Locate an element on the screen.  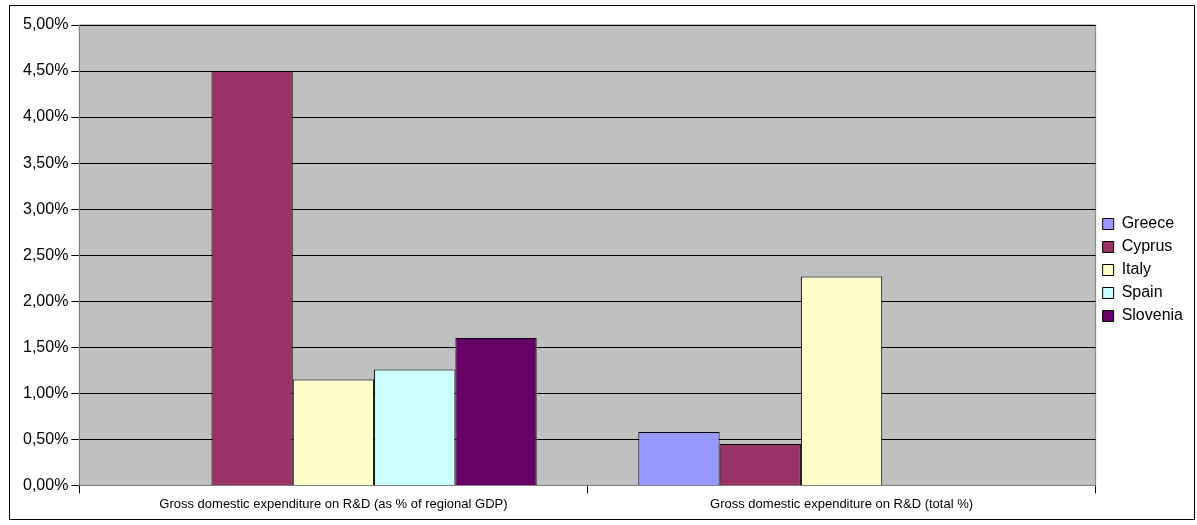
y-tick-label: 2,50% is located at coordinates (45, 254).